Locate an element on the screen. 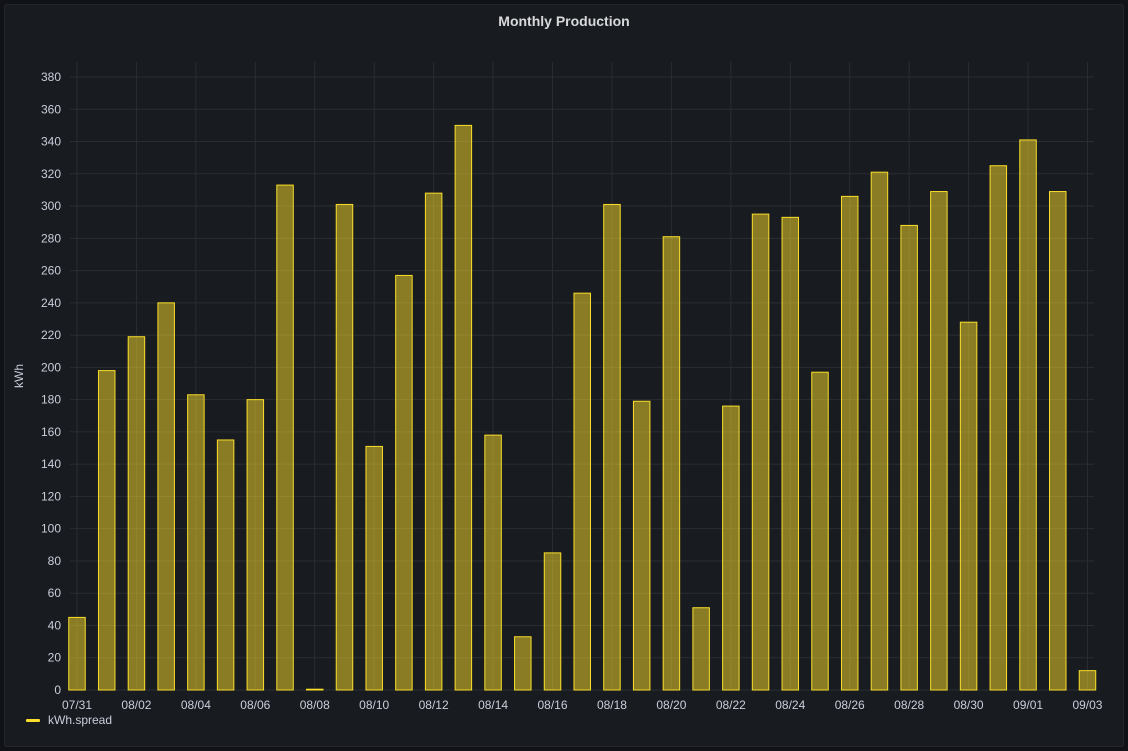 Image resolution: width=1128 pixels, height=751 pixels. y-tick-label: 120 is located at coordinates (51, 496).